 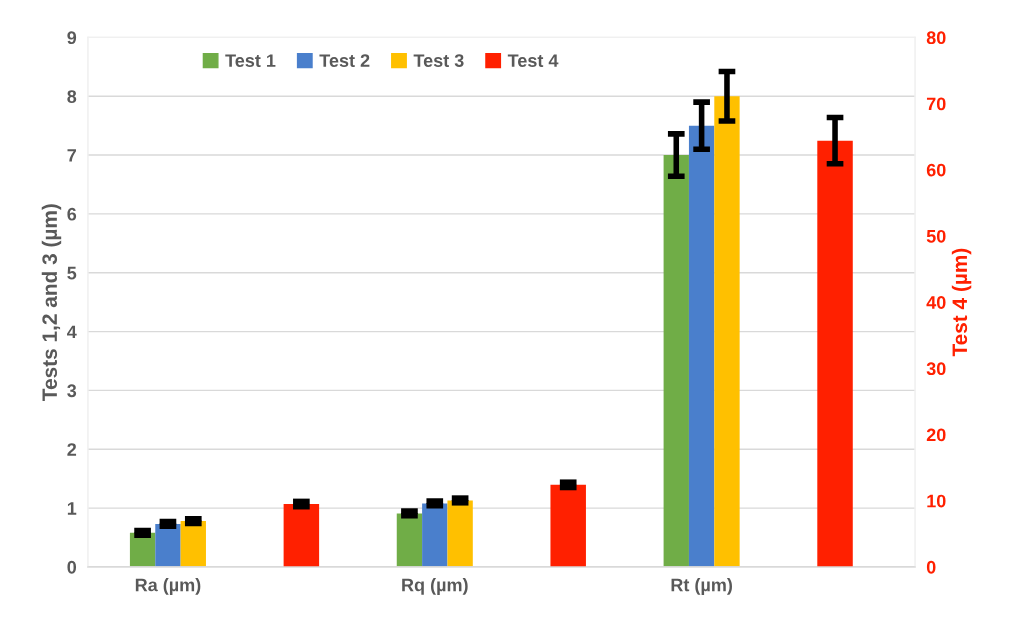 What do you see at coordinates (936, 369) in the screenshot?
I see `y2-tick-label: 30` at bounding box center [936, 369].